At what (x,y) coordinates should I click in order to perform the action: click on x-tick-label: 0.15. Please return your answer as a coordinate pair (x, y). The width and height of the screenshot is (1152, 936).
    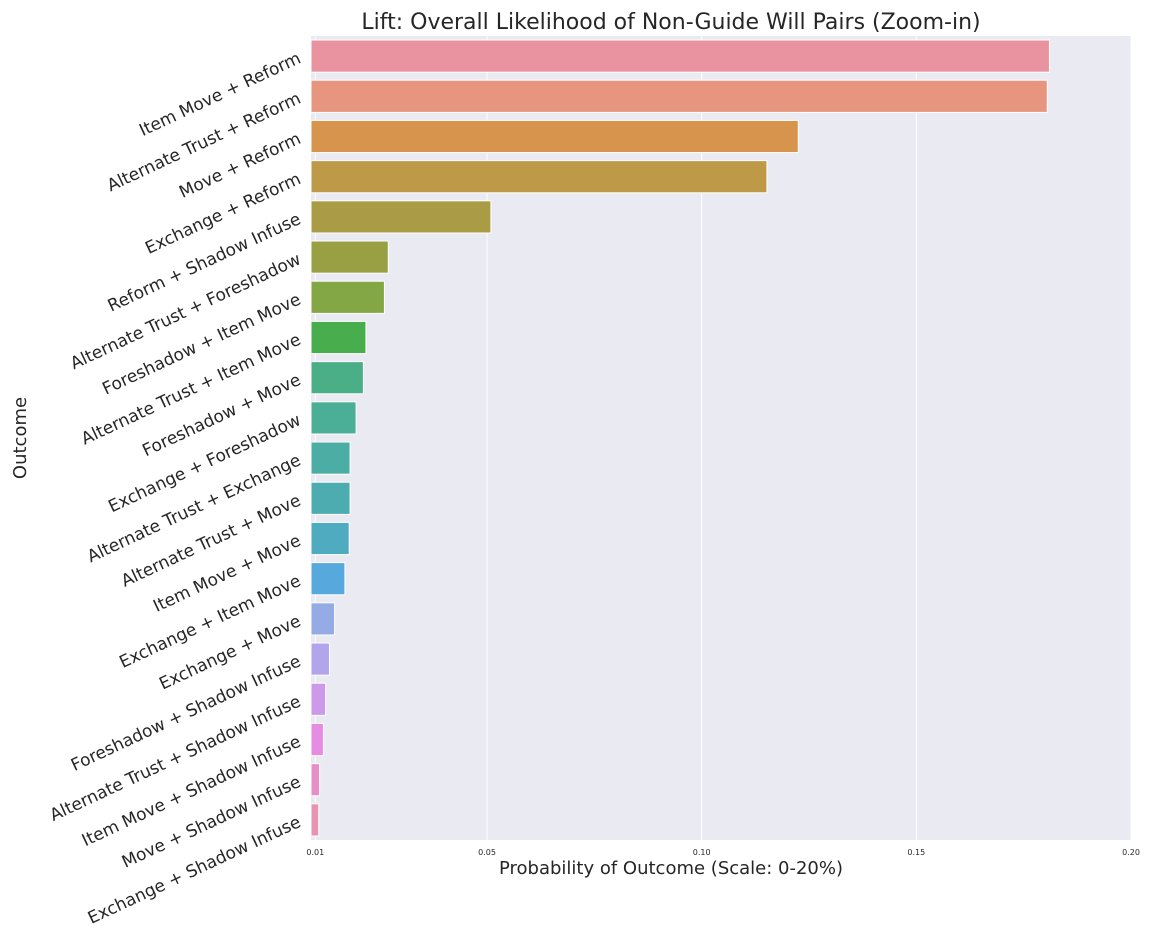
    Looking at the image, I should click on (916, 852).